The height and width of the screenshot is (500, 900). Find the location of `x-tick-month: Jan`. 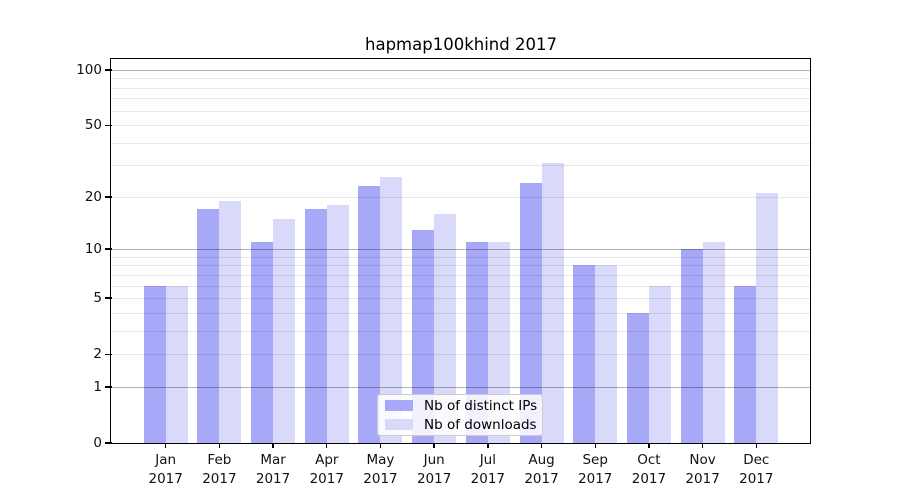

x-tick-month: Jan is located at coordinates (166, 460).